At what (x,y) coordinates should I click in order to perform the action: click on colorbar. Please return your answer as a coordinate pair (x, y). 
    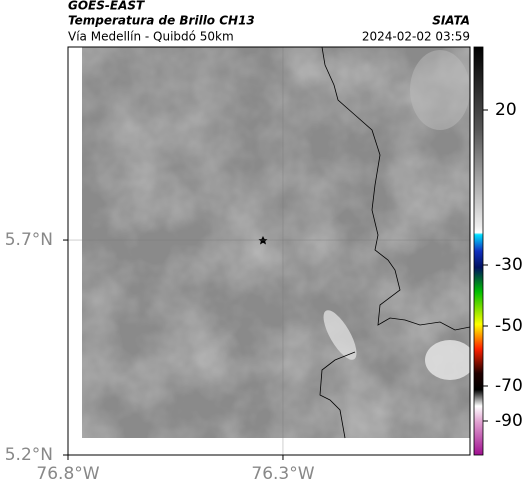
    Looking at the image, I should click on (478, 251).